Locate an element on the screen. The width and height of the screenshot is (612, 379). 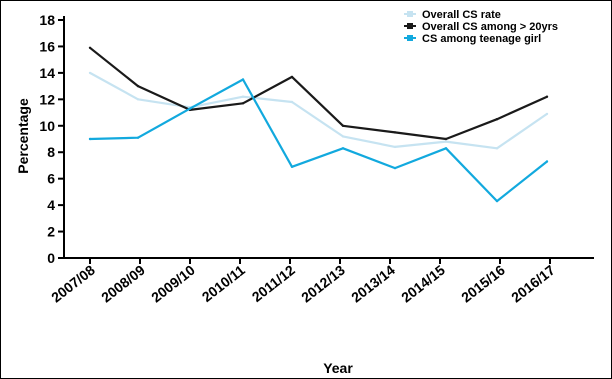
x-tick-label: 2009/10 is located at coordinates (173, 284).